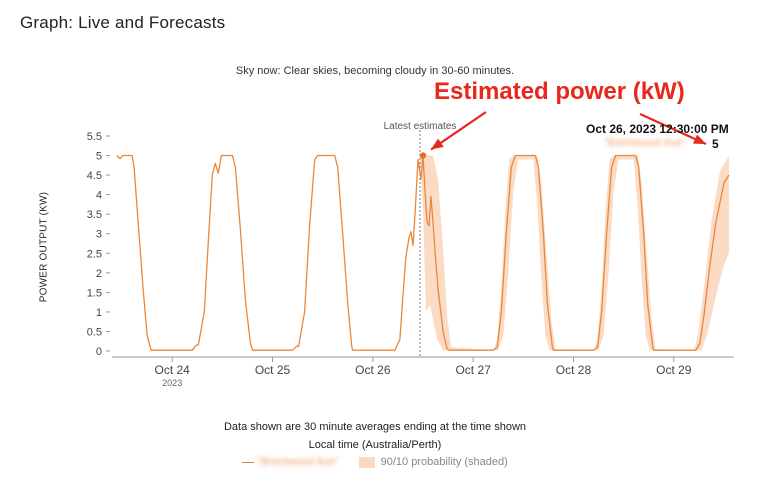  What do you see at coordinates (94, 332) in the screenshot?
I see `y-tick-label: 0.5` at bounding box center [94, 332].